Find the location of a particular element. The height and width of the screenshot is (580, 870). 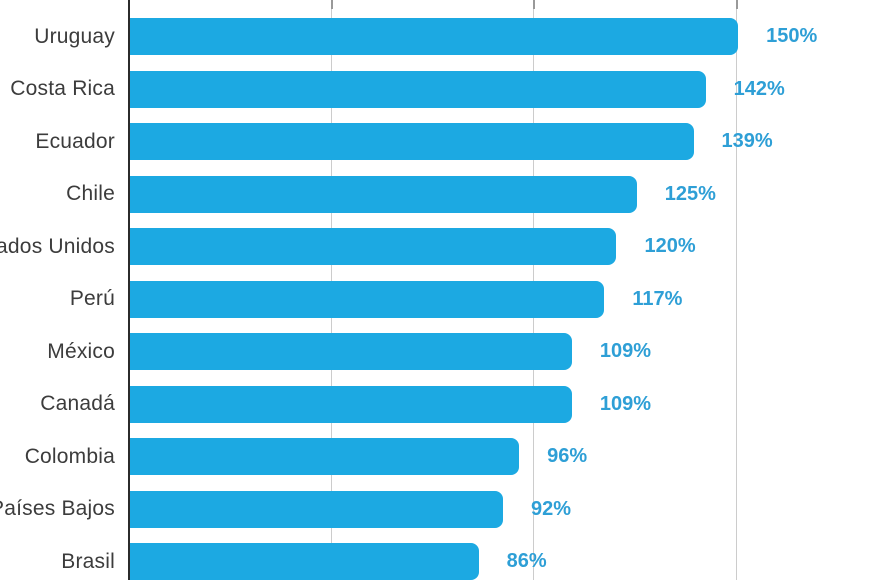

value-label: 125% is located at coordinates (690, 193).